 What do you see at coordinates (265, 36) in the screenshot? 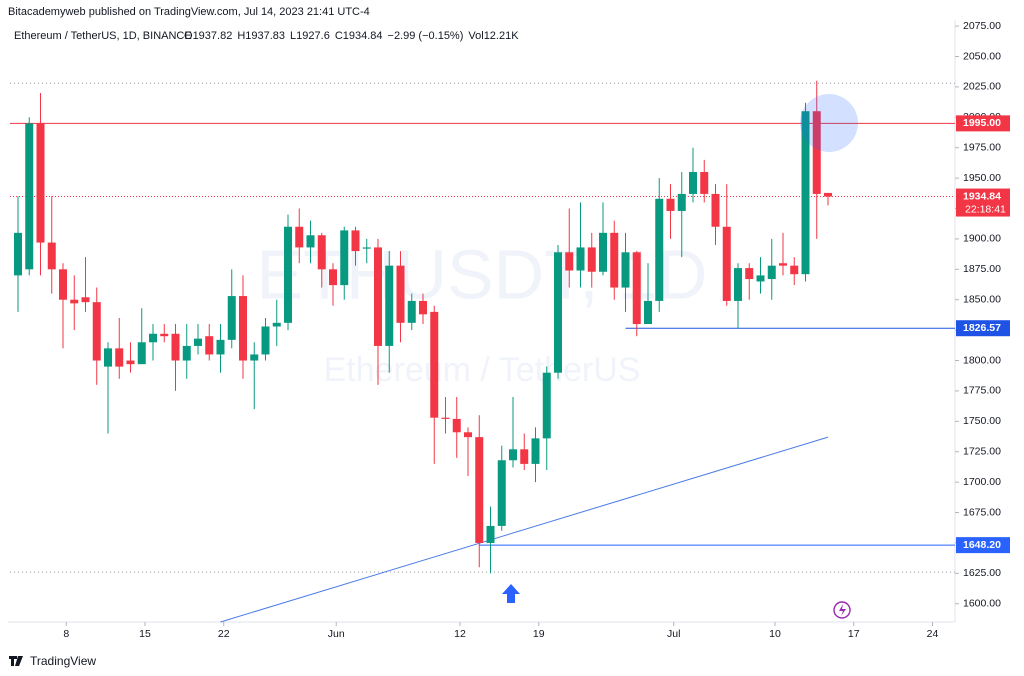
I see `ohlc-value: 1937.83` at bounding box center [265, 36].